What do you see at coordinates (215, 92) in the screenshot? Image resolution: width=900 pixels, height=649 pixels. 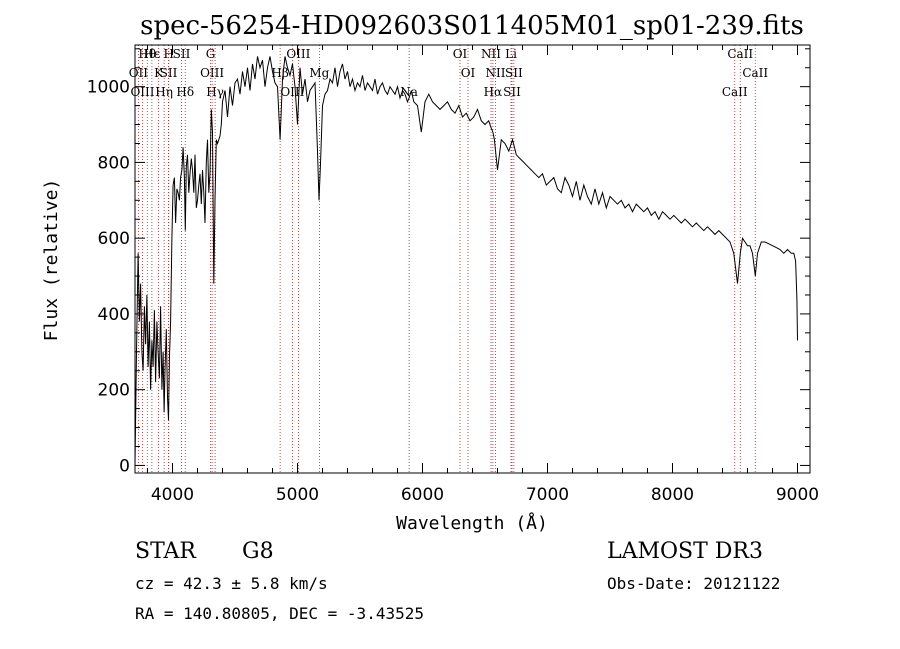 I see `spectral-line-label: Hγ` at bounding box center [215, 92].